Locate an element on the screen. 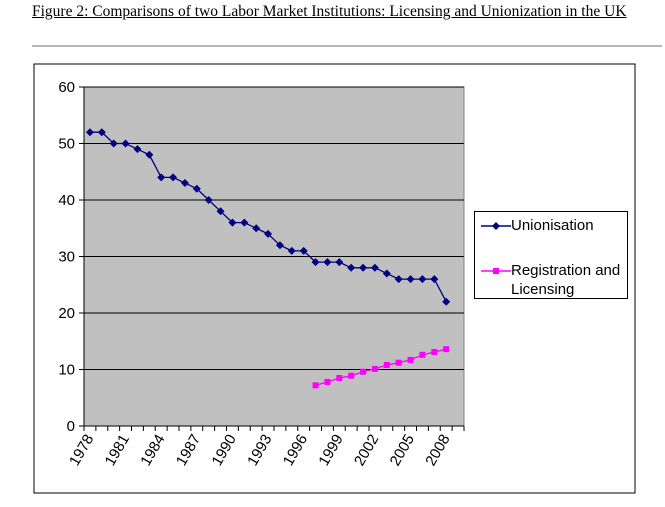 This screenshot has height=507, width=665. y-tick-label: 0 is located at coordinates (71, 426).